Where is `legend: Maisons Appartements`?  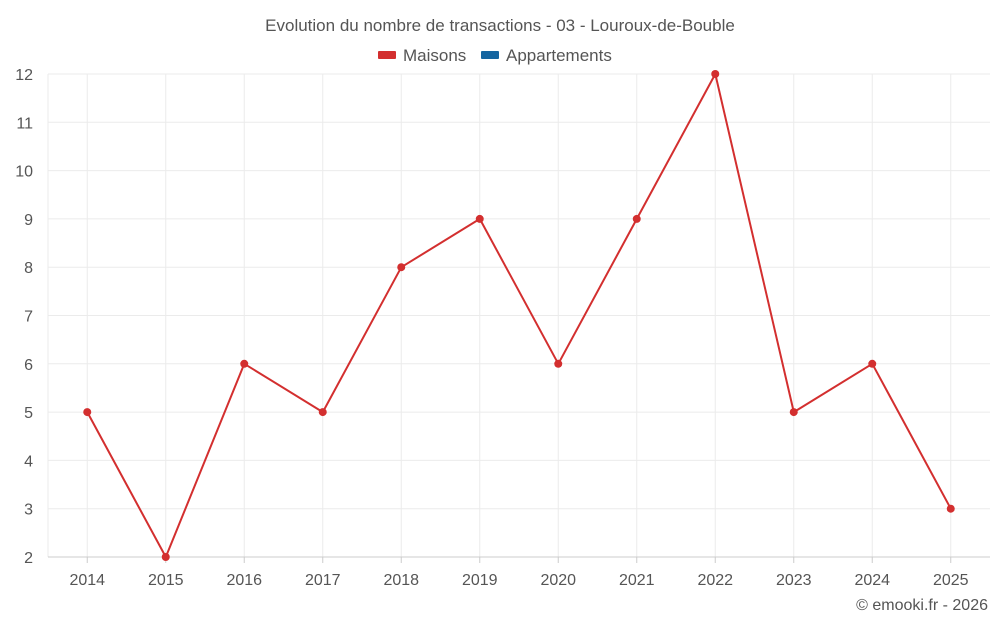 legend: Maisons Appartements is located at coordinates (495, 55).